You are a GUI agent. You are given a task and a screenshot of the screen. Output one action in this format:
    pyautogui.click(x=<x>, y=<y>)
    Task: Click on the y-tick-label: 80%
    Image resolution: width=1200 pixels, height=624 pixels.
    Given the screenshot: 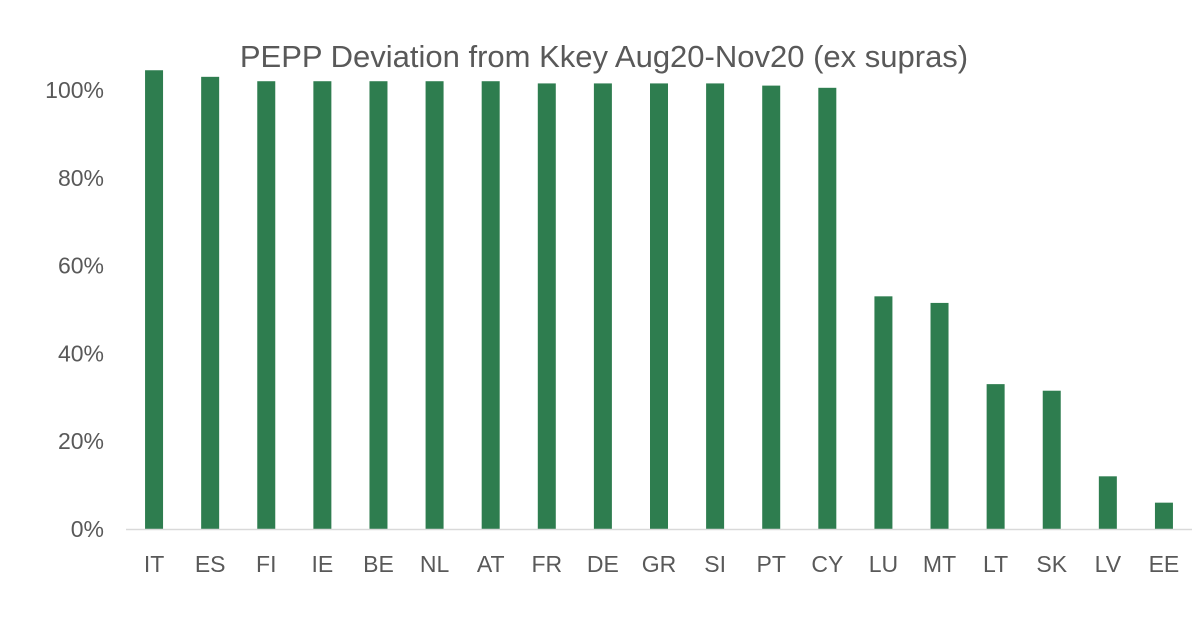 What is the action you would take?
    pyautogui.click(x=81, y=178)
    